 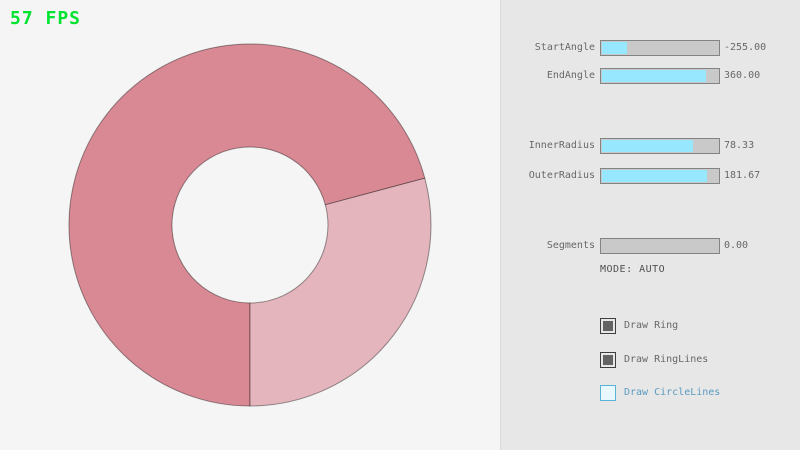 I want to click on slider-value-endangle: 360.00, so click(x=742, y=75).